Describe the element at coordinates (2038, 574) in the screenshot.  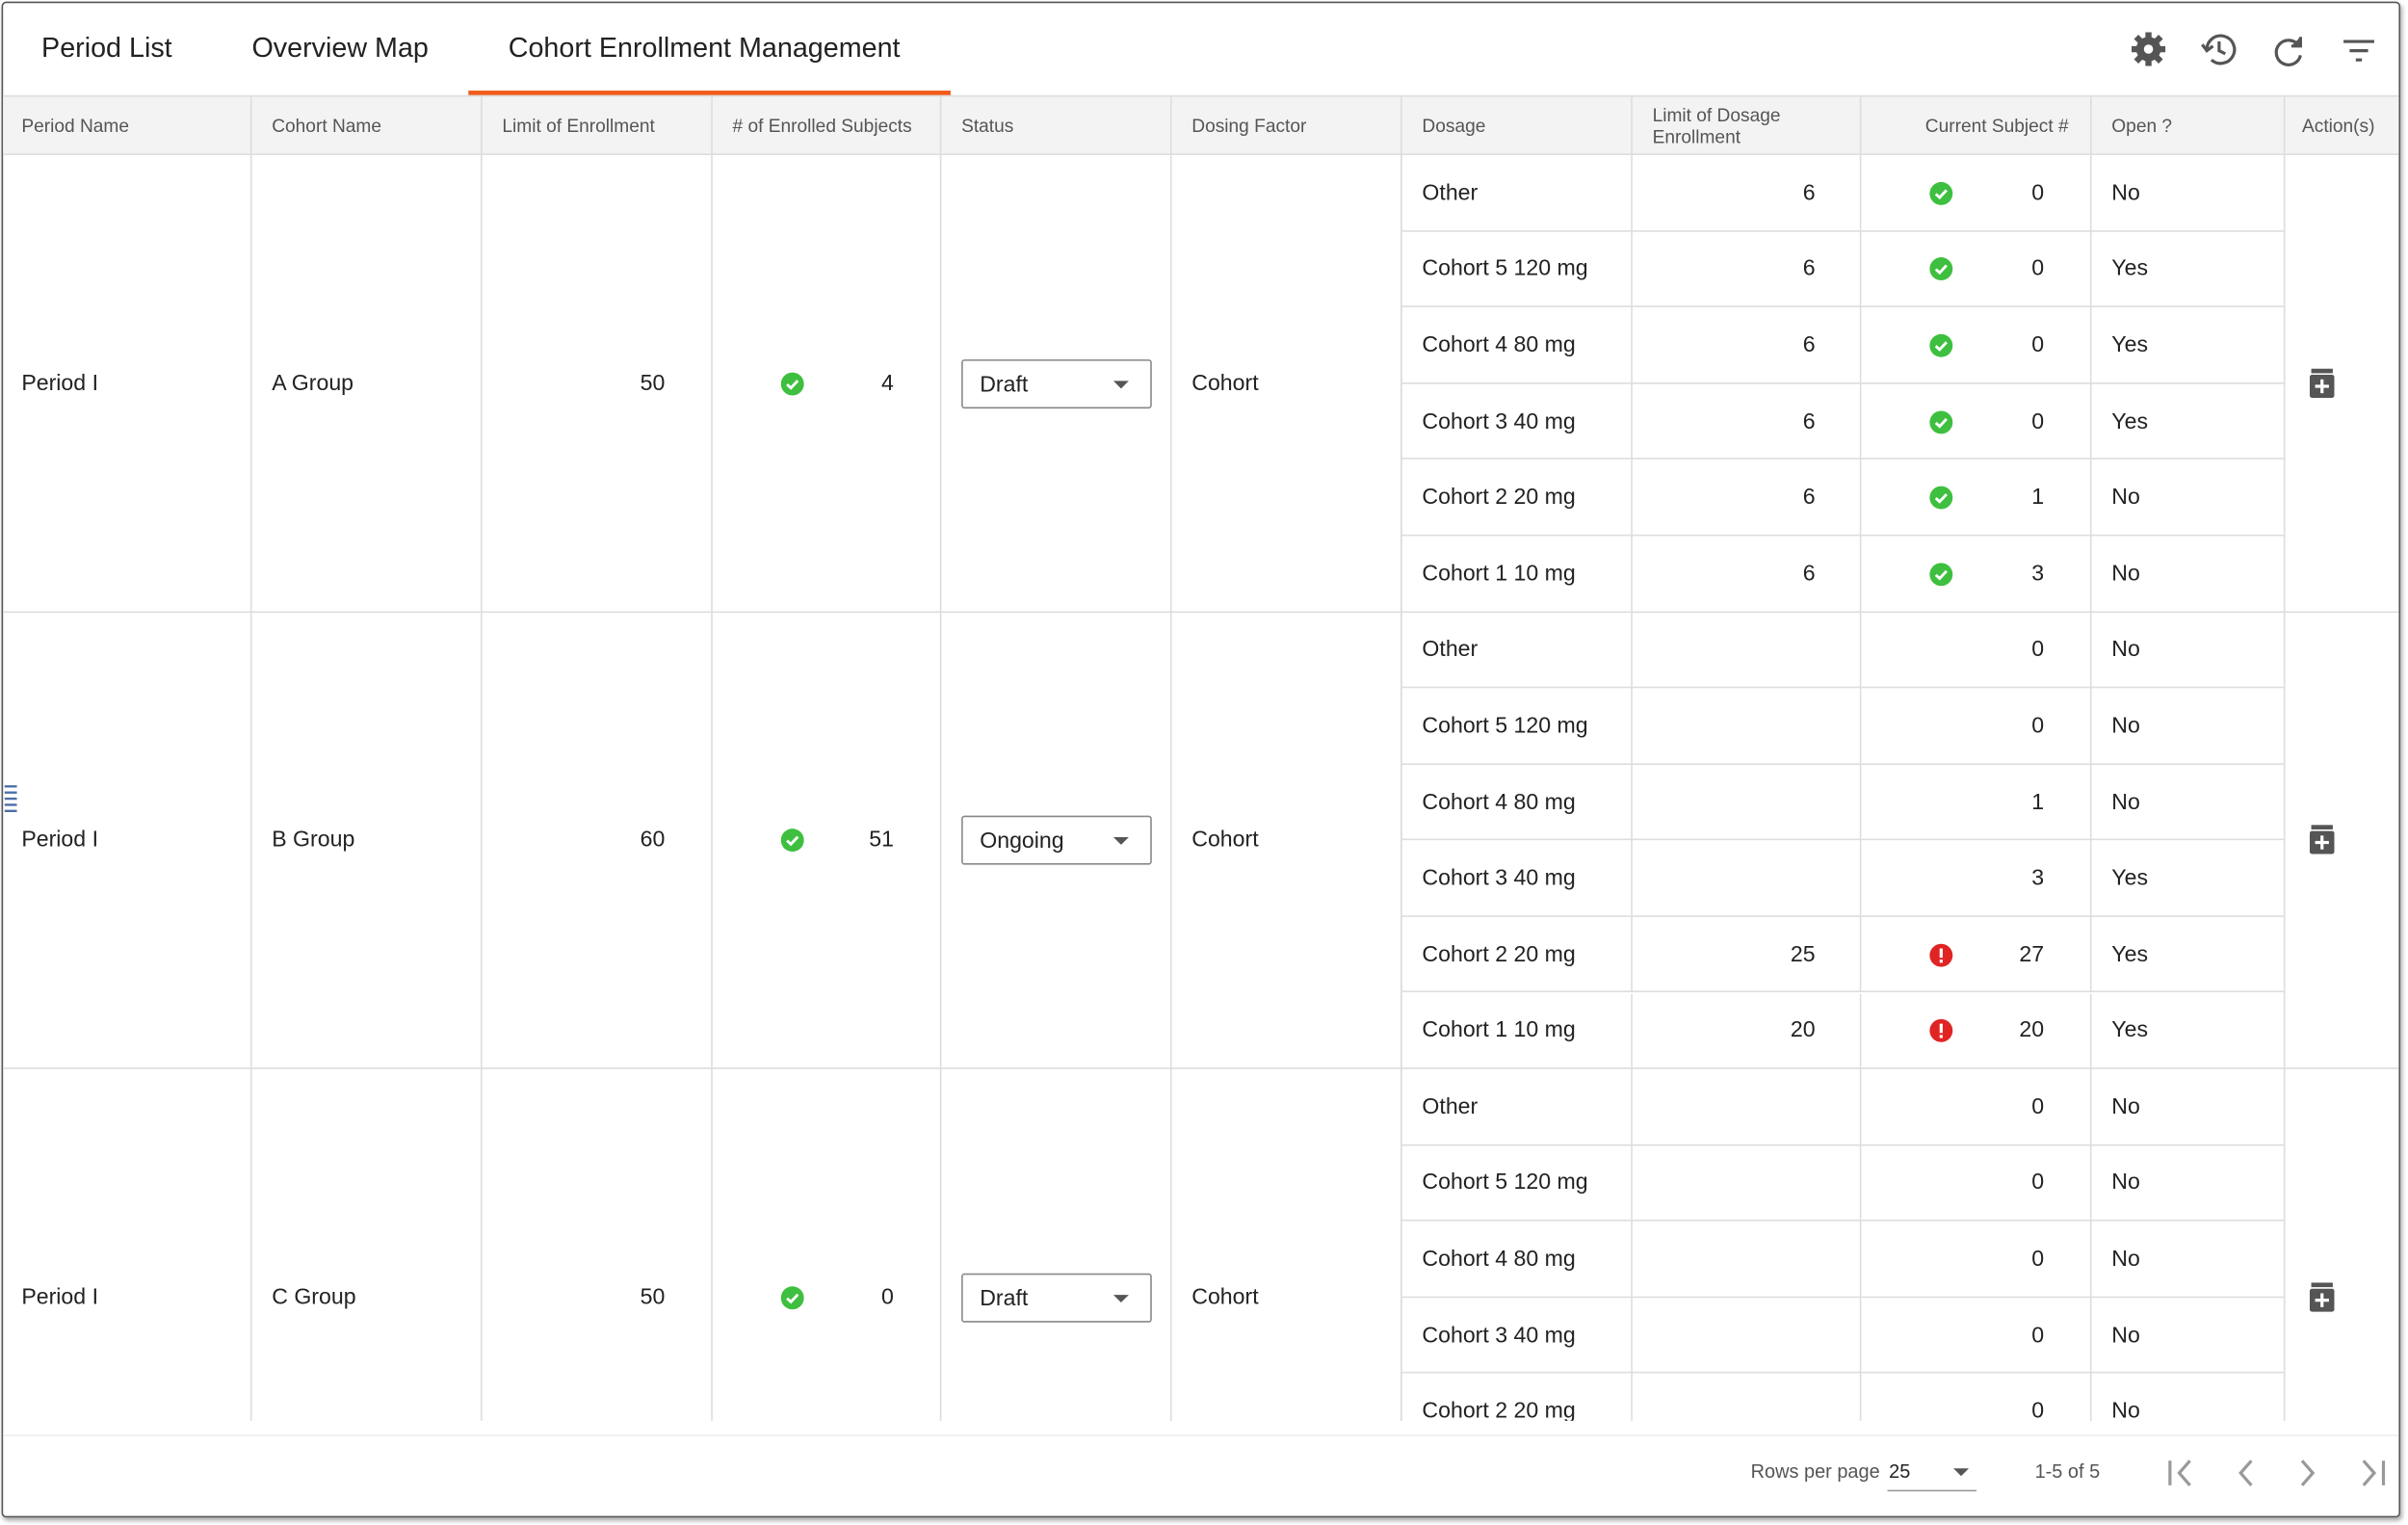
I see `cell: 3` at that location.